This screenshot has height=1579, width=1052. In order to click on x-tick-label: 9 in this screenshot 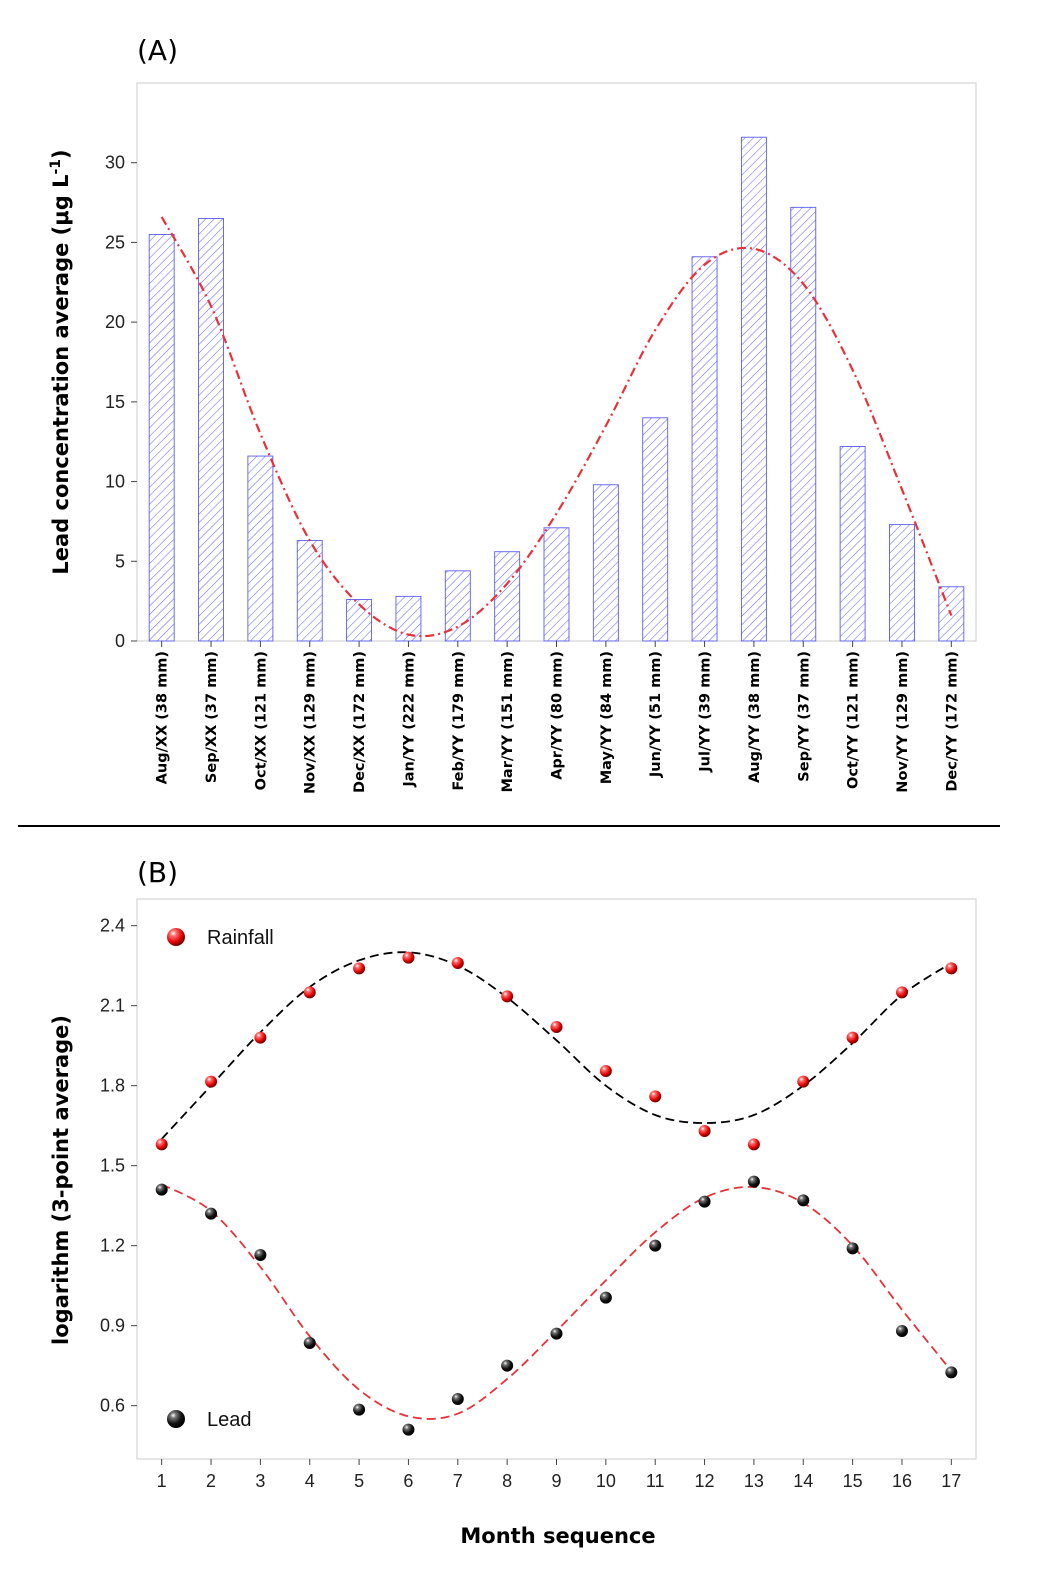, I will do `click(556, 1481)`.